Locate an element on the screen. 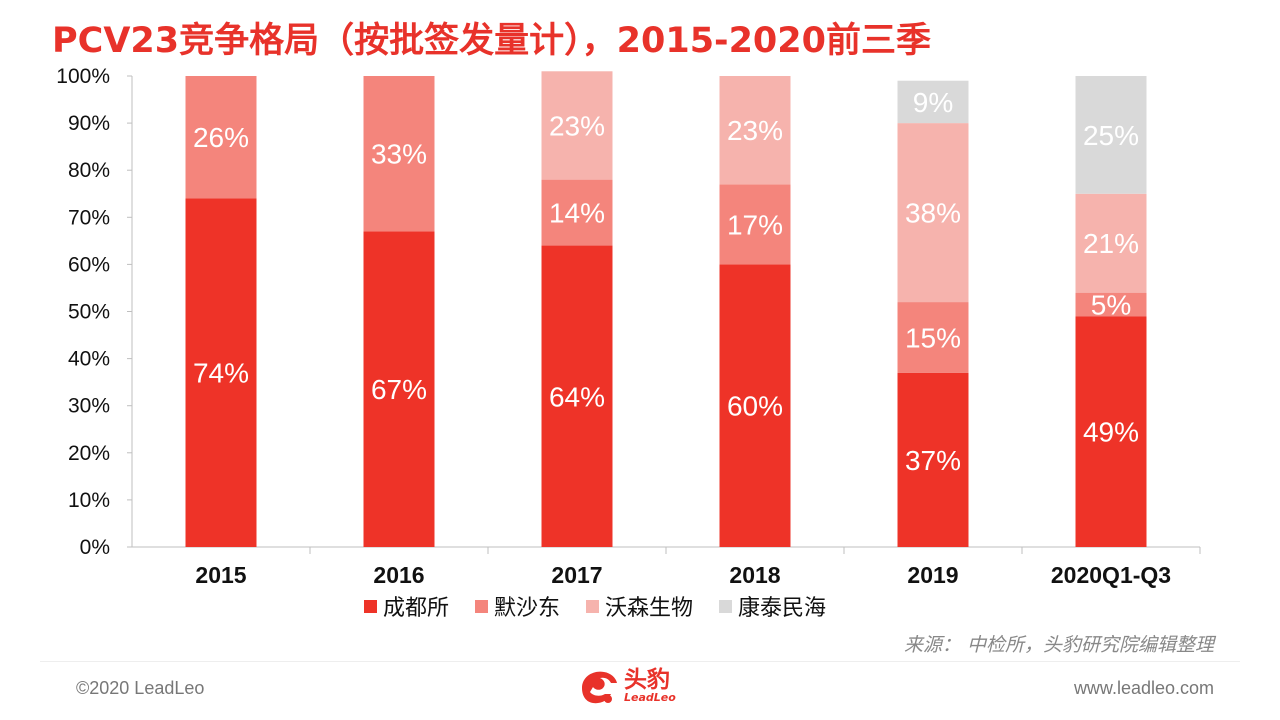 The height and width of the screenshot is (720, 1280). logo-chinese-text: 头豹 is located at coordinates (647, 680).